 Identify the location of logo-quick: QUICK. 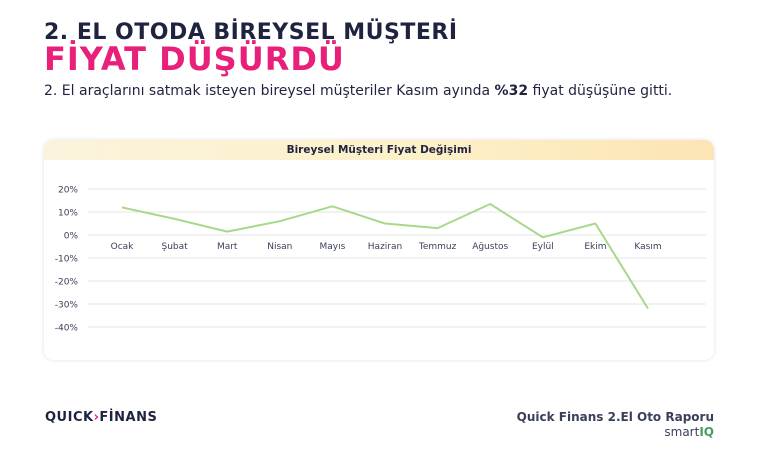
(69, 417).